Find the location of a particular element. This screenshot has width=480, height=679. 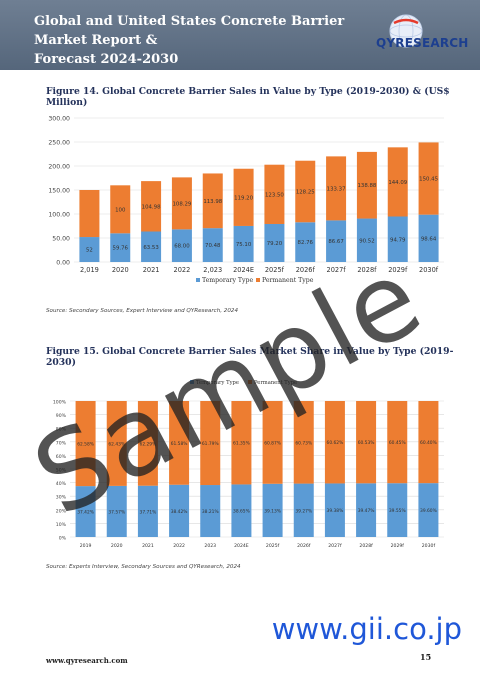

x-tick-label: 2025f is located at coordinates (275, 270).